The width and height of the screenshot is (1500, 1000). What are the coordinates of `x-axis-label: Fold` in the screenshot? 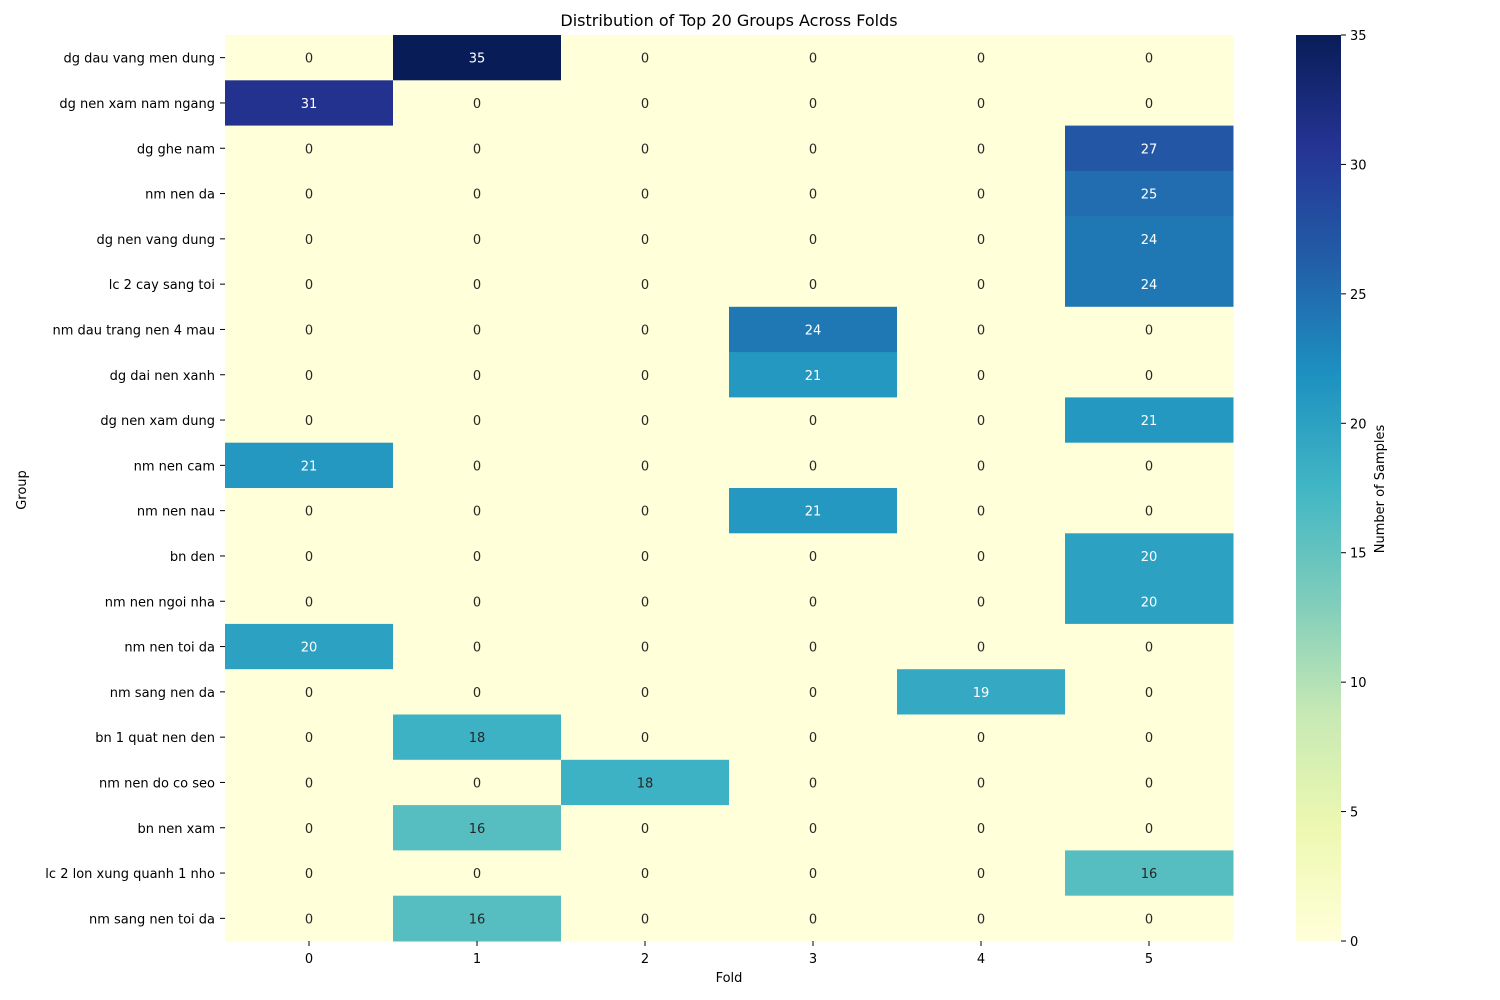 It's located at (729, 978).